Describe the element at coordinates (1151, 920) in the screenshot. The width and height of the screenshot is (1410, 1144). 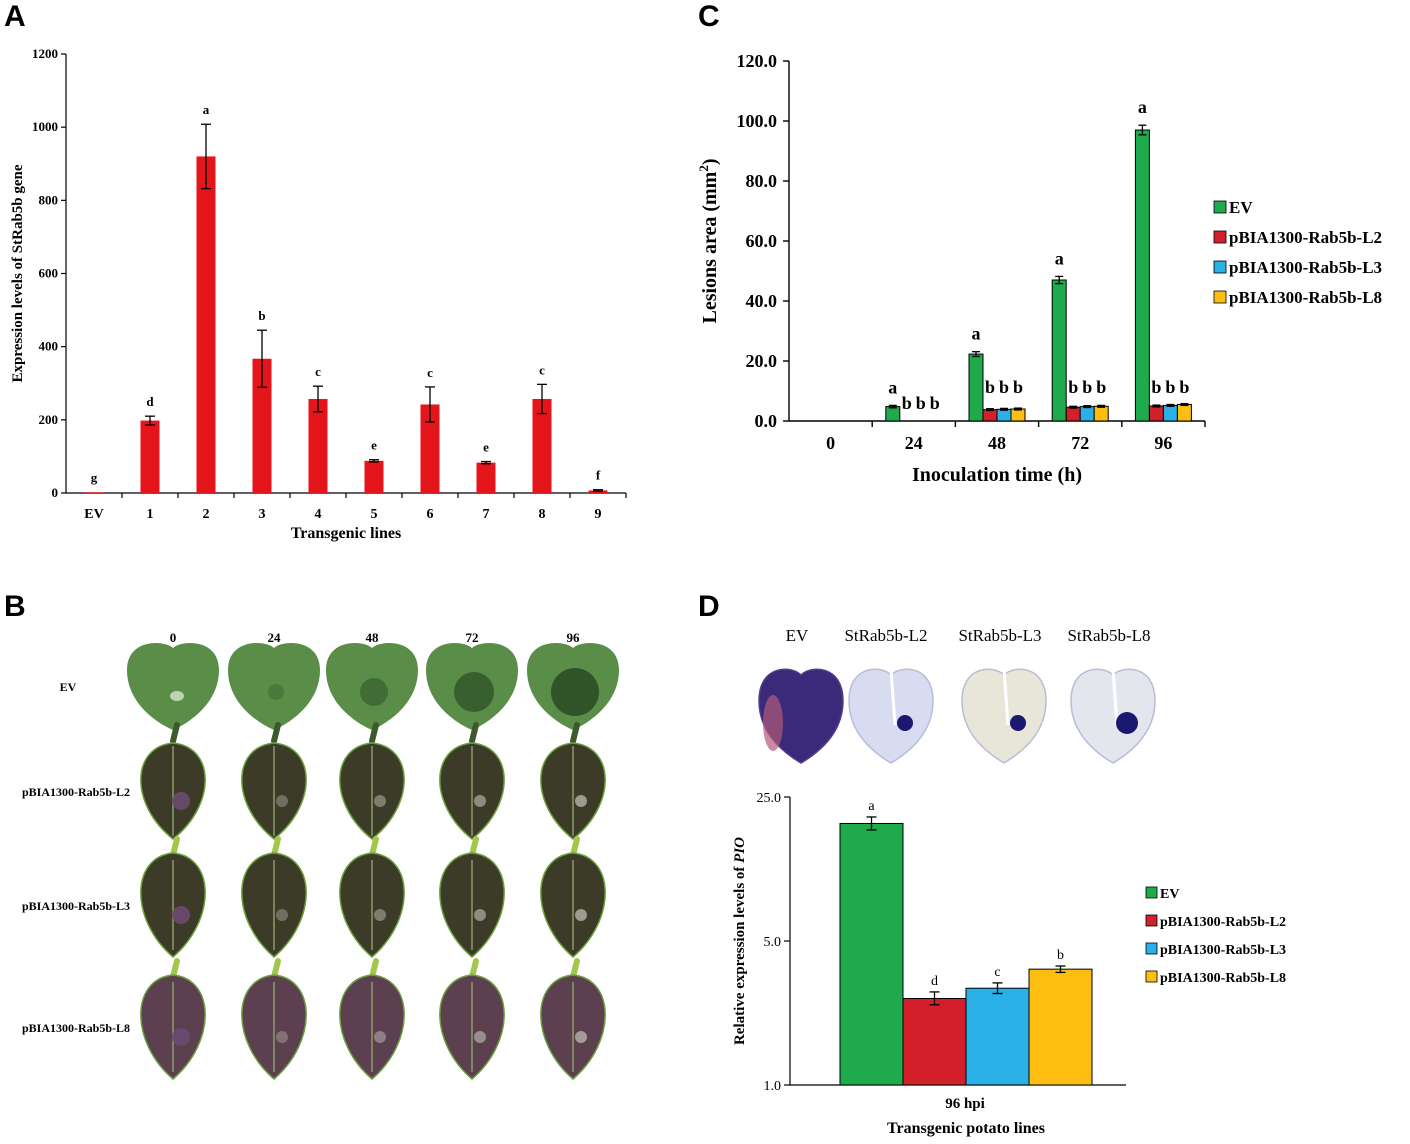
I see `chart-d-legend-swatch` at that location.